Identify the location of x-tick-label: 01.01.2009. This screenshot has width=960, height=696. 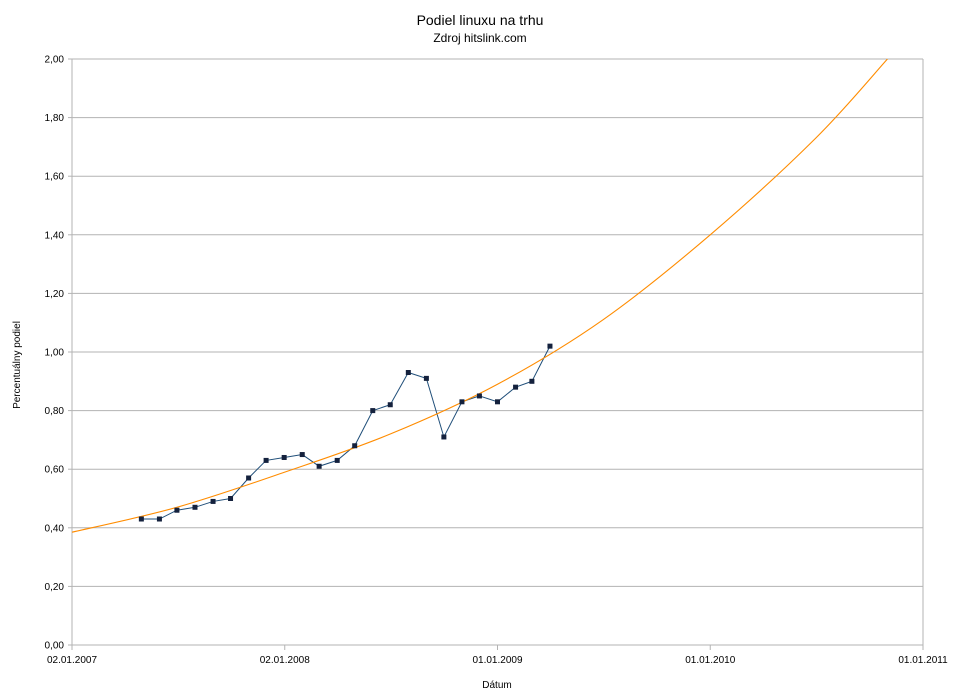
(497, 660).